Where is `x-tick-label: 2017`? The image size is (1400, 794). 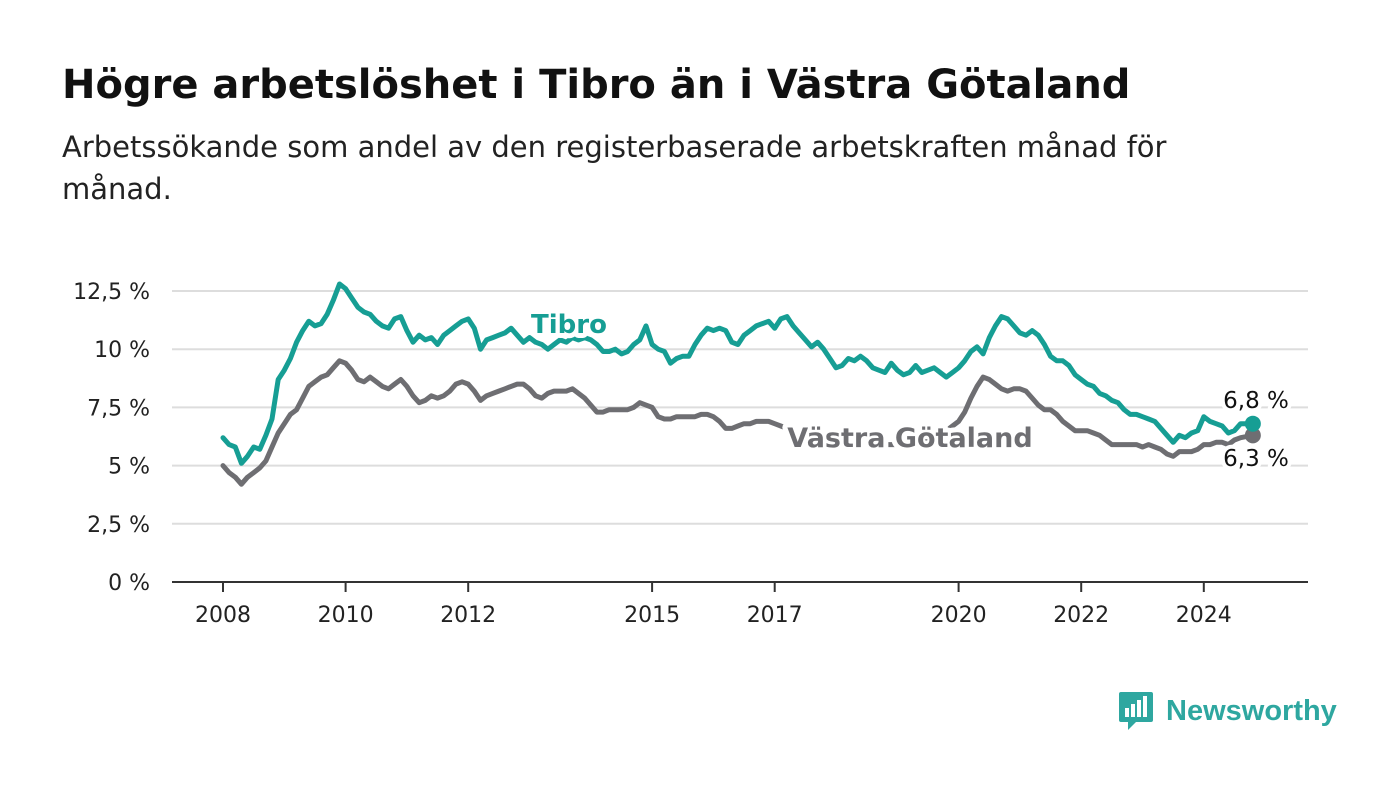
x-tick-label: 2017 is located at coordinates (775, 615).